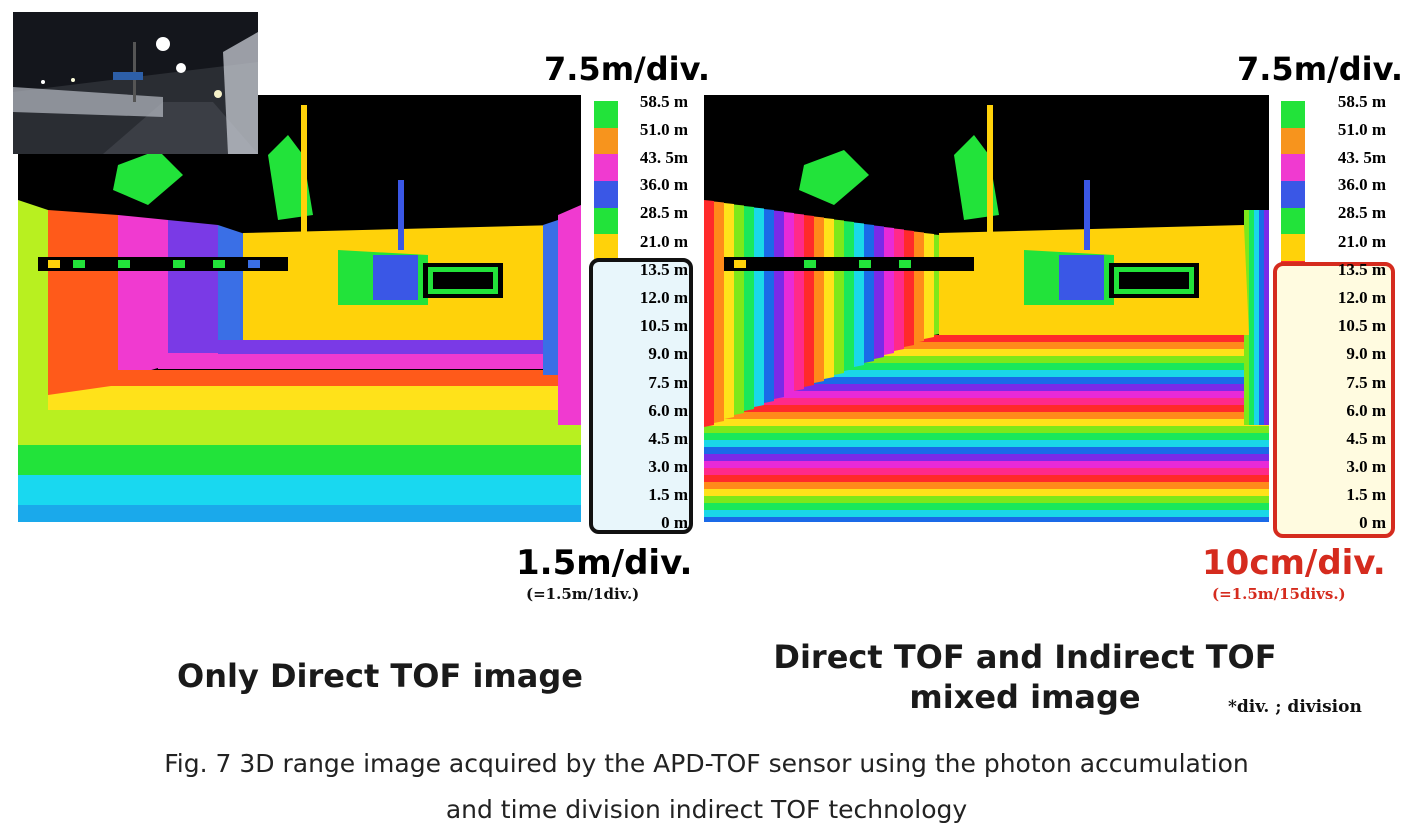 The height and width of the screenshot is (839, 1413). What do you see at coordinates (663, 325) in the screenshot?
I see `left-scale-label: 10.5 m` at bounding box center [663, 325].